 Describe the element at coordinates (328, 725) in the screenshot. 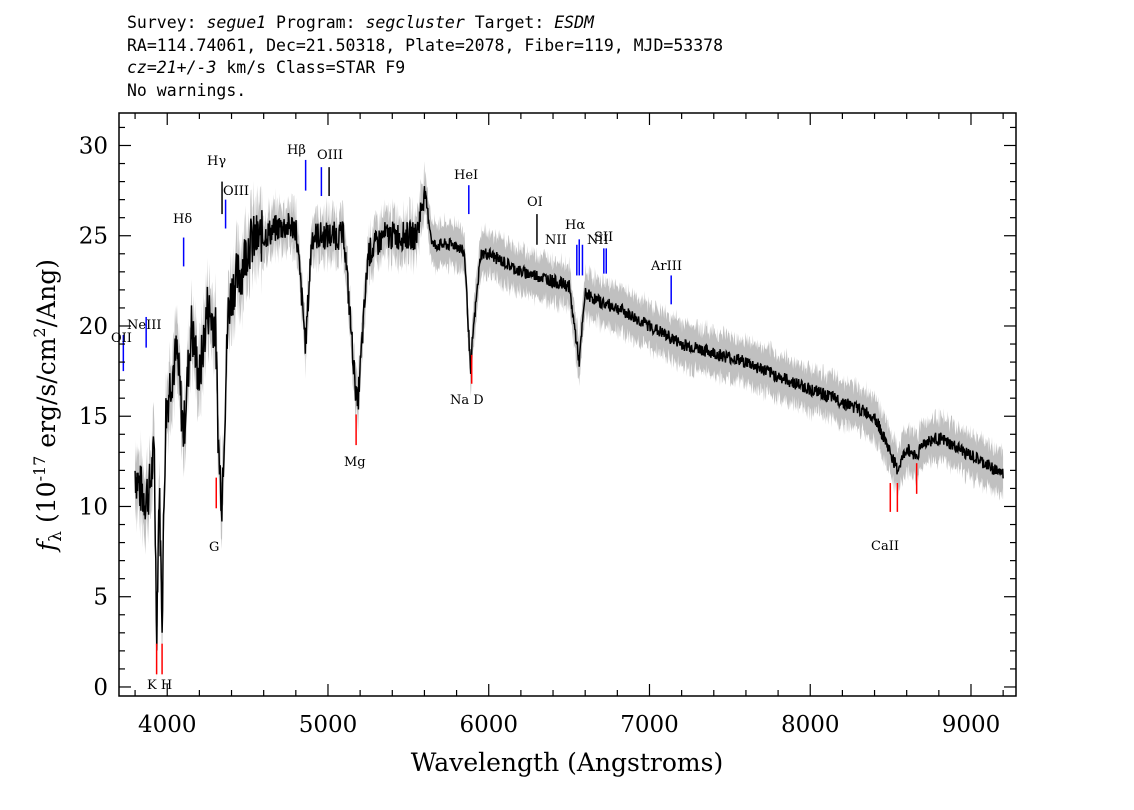

I see `x-tick-label: 5000` at that location.